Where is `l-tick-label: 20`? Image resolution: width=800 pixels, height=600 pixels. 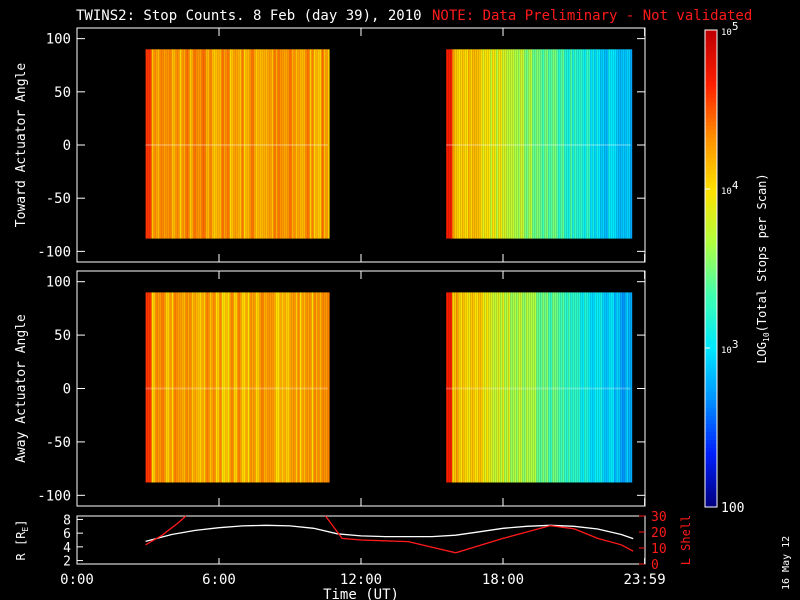
l-tick-label: 20 is located at coordinates (659, 533).